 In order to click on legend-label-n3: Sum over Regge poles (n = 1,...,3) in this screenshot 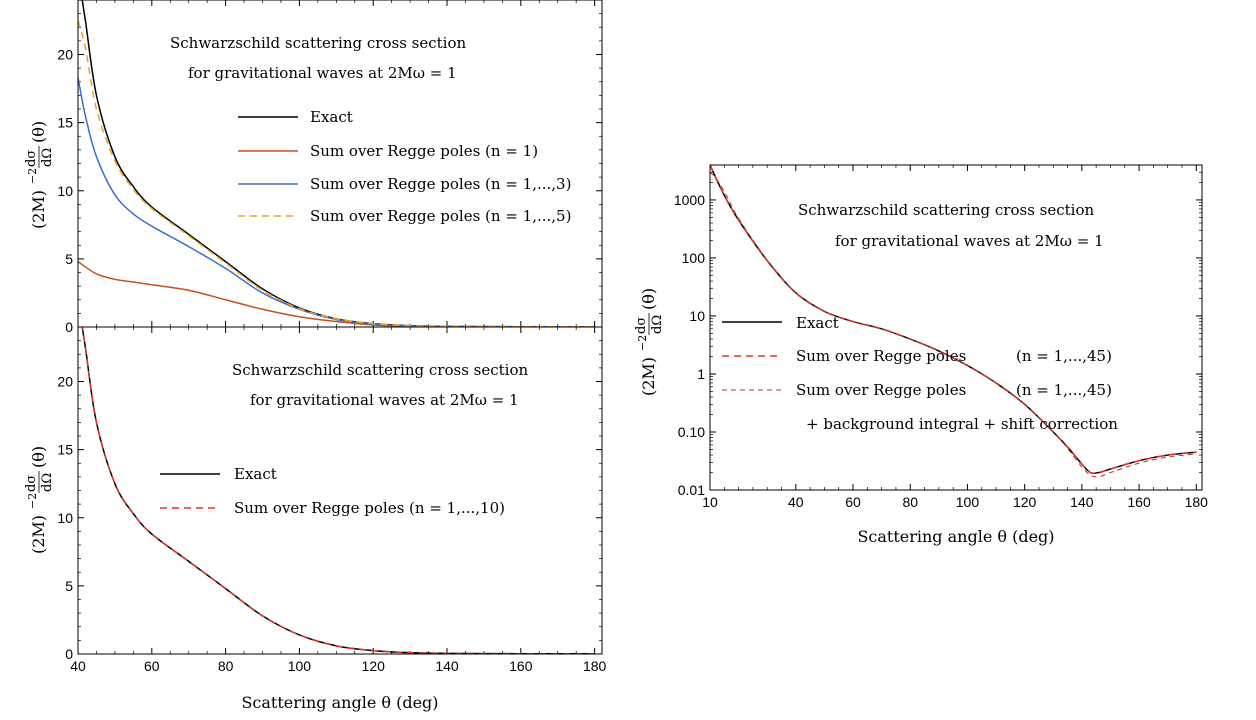, I will do `click(440, 184)`.